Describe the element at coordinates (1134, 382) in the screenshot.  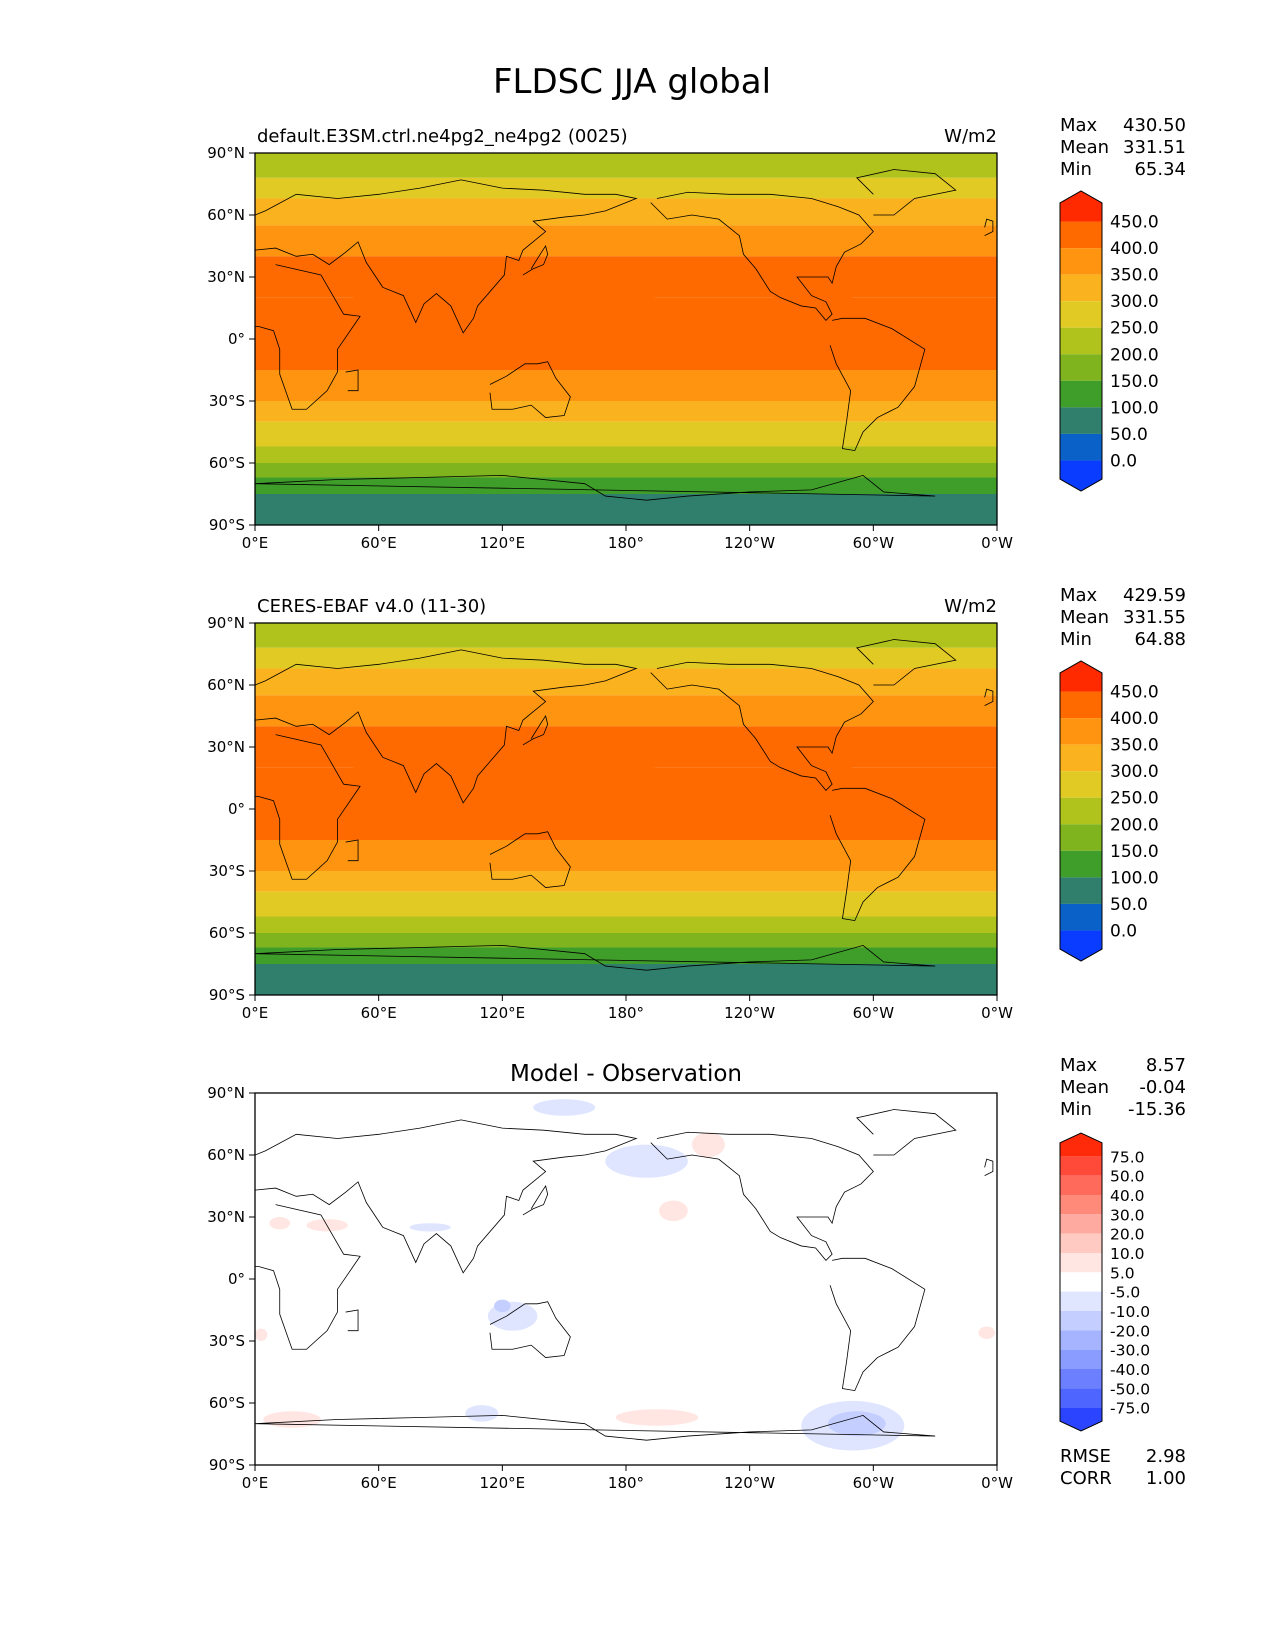
I see `colorbar-tick-label: 150.0` at that location.